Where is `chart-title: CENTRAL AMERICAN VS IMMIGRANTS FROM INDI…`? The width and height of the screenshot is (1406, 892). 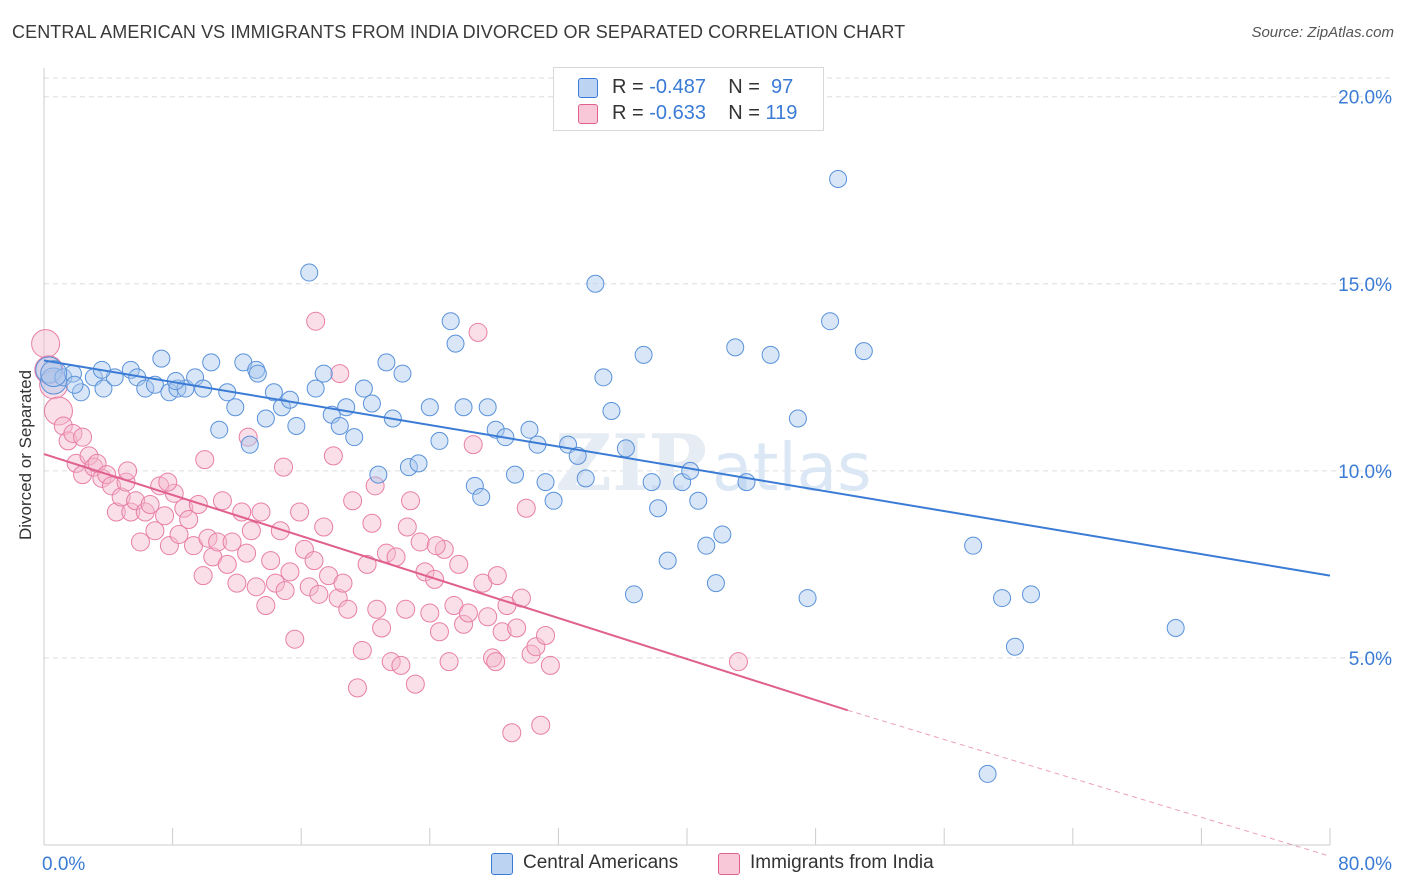
chart-title: CENTRAL AMERICAN VS IMMIGRANTS FROM INDI… is located at coordinates (459, 32).